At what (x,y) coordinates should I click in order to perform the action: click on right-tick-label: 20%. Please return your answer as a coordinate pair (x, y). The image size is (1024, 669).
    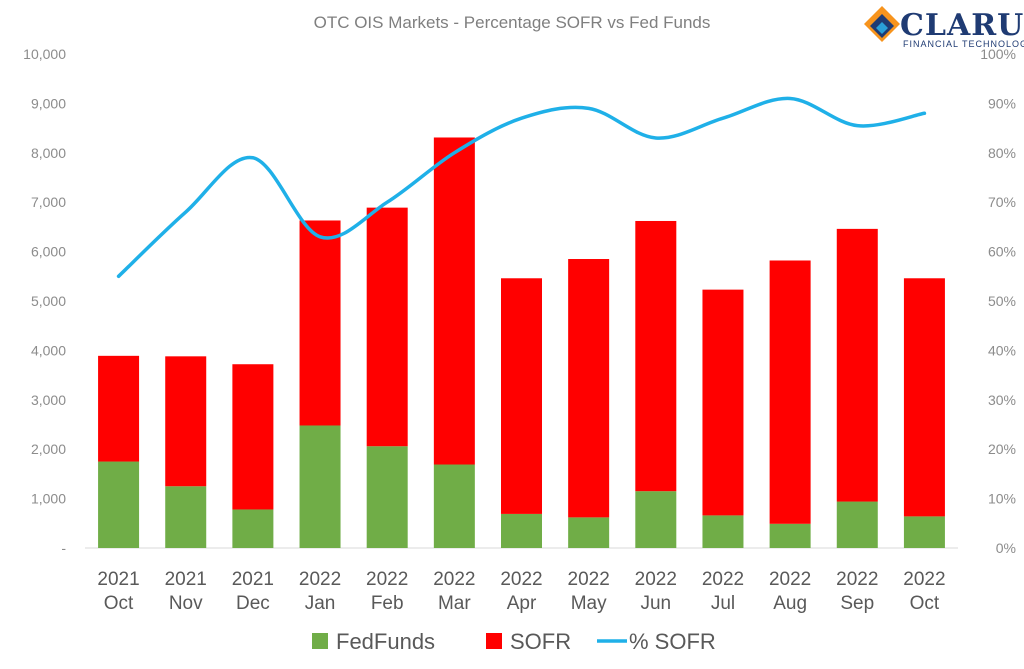
    Looking at the image, I should click on (1002, 449).